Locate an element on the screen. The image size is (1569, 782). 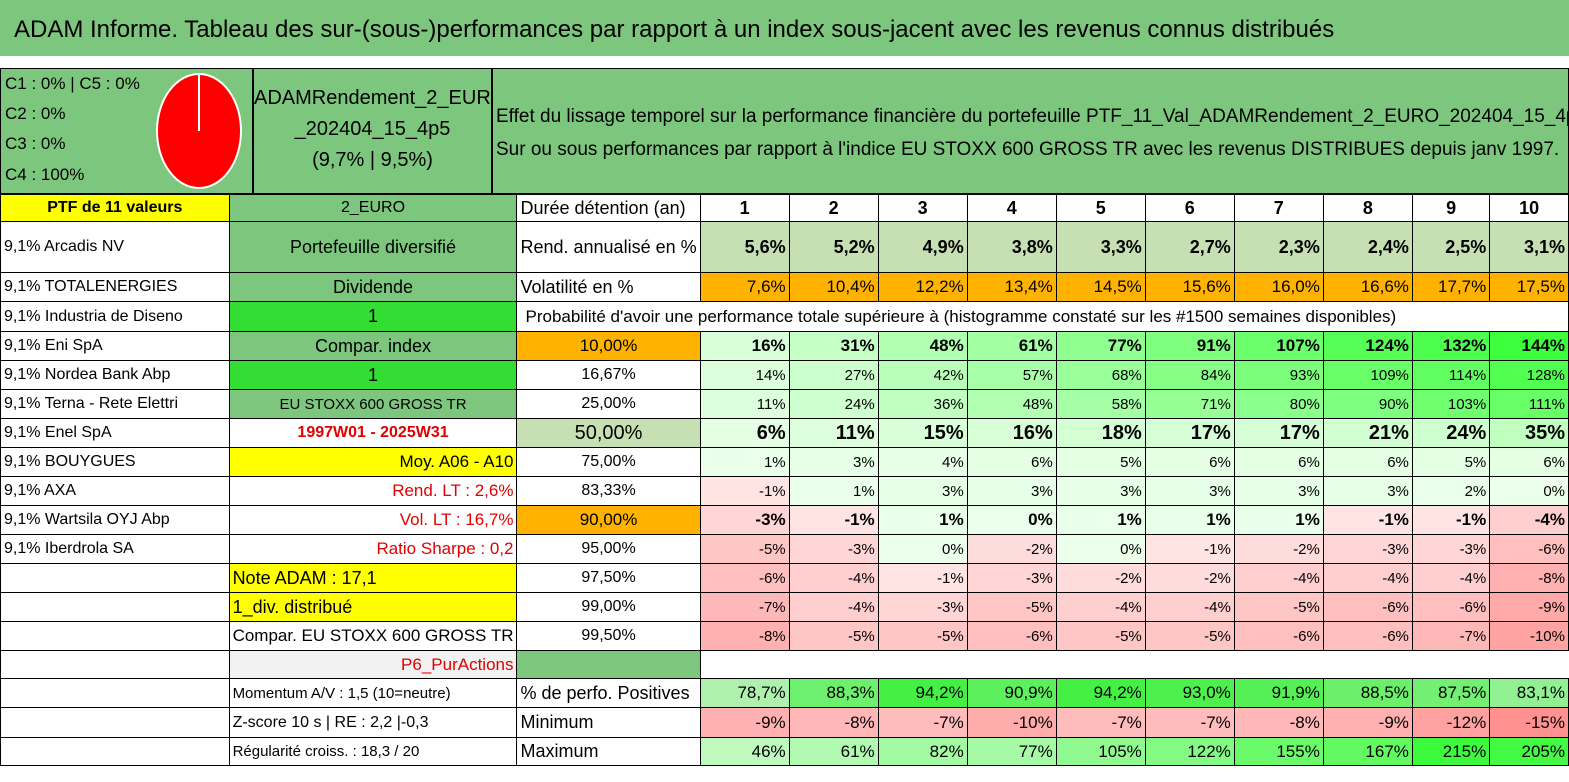
positive-share: 83,1% is located at coordinates (1529, 693).